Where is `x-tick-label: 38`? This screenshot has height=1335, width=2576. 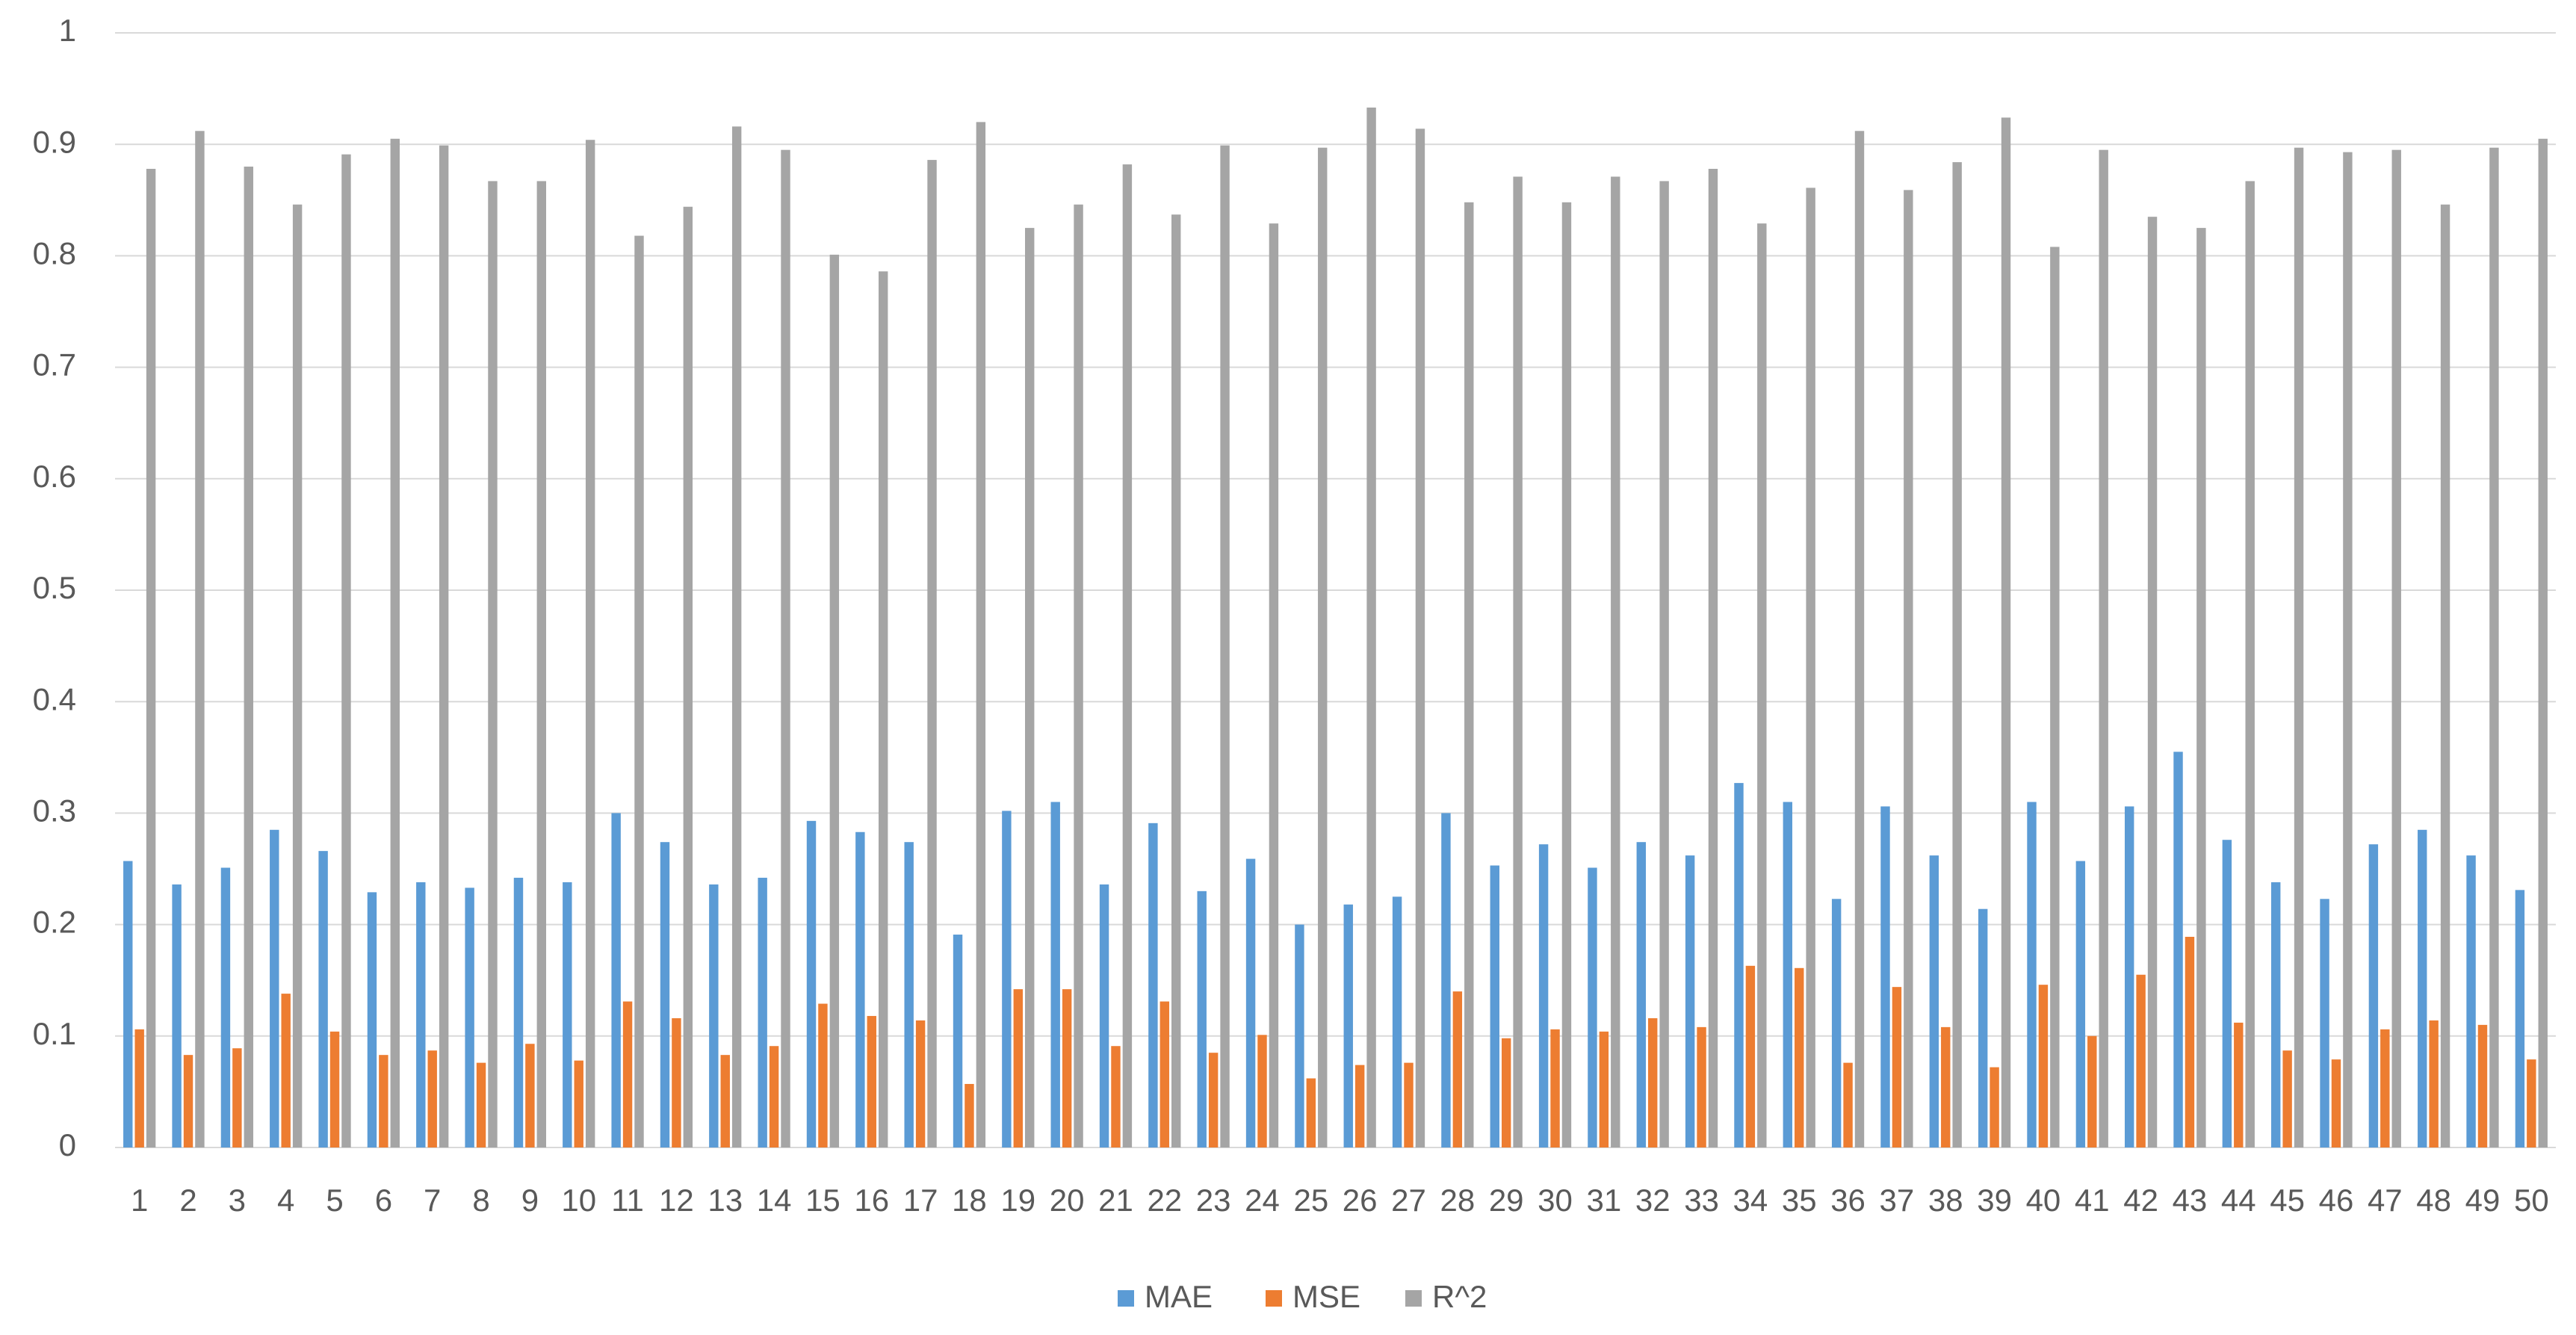 x-tick-label: 38 is located at coordinates (1945, 1200).